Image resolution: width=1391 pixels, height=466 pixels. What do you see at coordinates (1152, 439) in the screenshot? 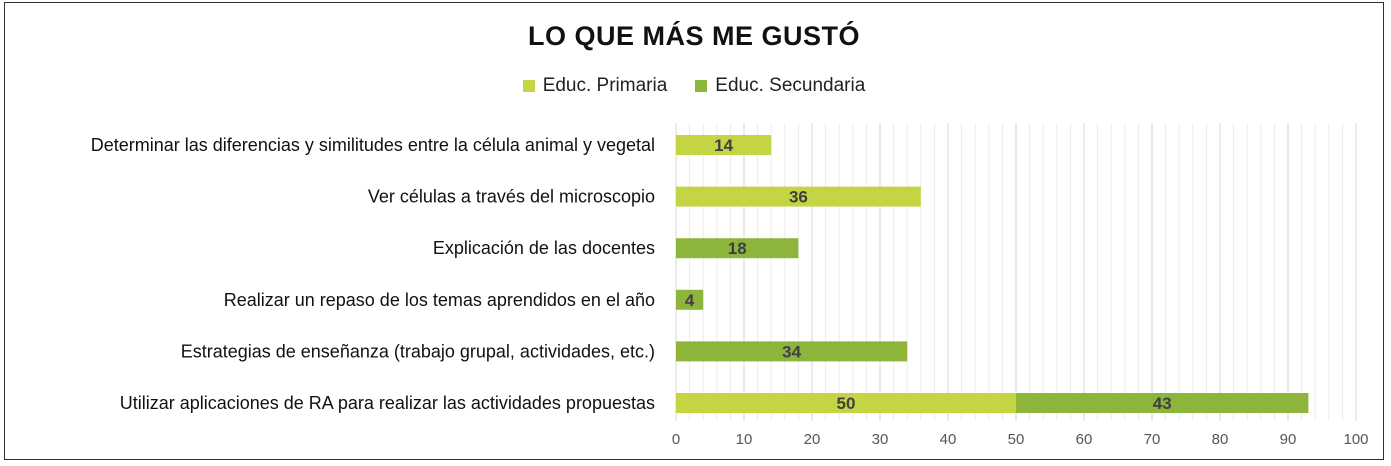
I see `x-tick-label: 70` at bounding box center [1152, 439].